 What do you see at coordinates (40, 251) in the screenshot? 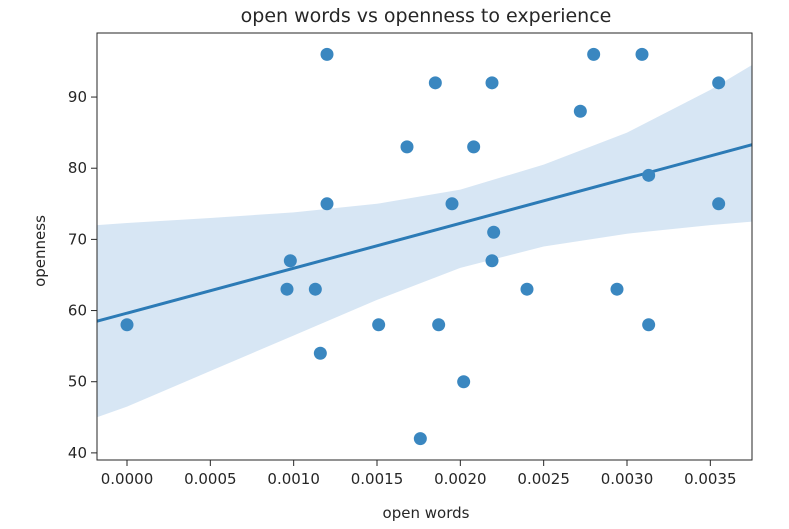
I see `y-axis-label: openness` at bounding box center [40, 251].